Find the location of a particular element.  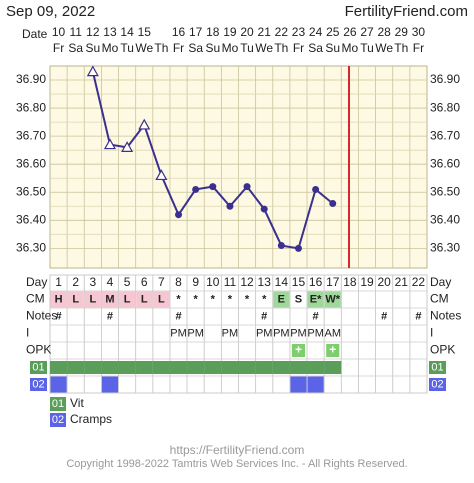

row-label: 02 is located at coordinates (437, 384).